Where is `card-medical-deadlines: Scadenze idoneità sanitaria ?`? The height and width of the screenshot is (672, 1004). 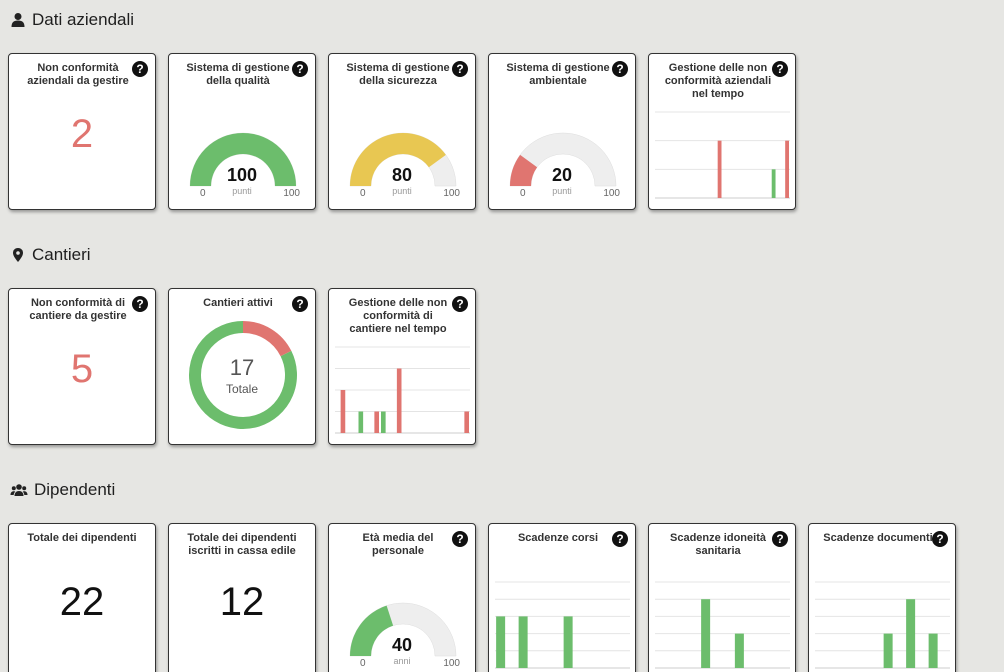 card-medical-deadlines: Scadenze idoneità sanitaria ? is located at coordinates (722, 597).